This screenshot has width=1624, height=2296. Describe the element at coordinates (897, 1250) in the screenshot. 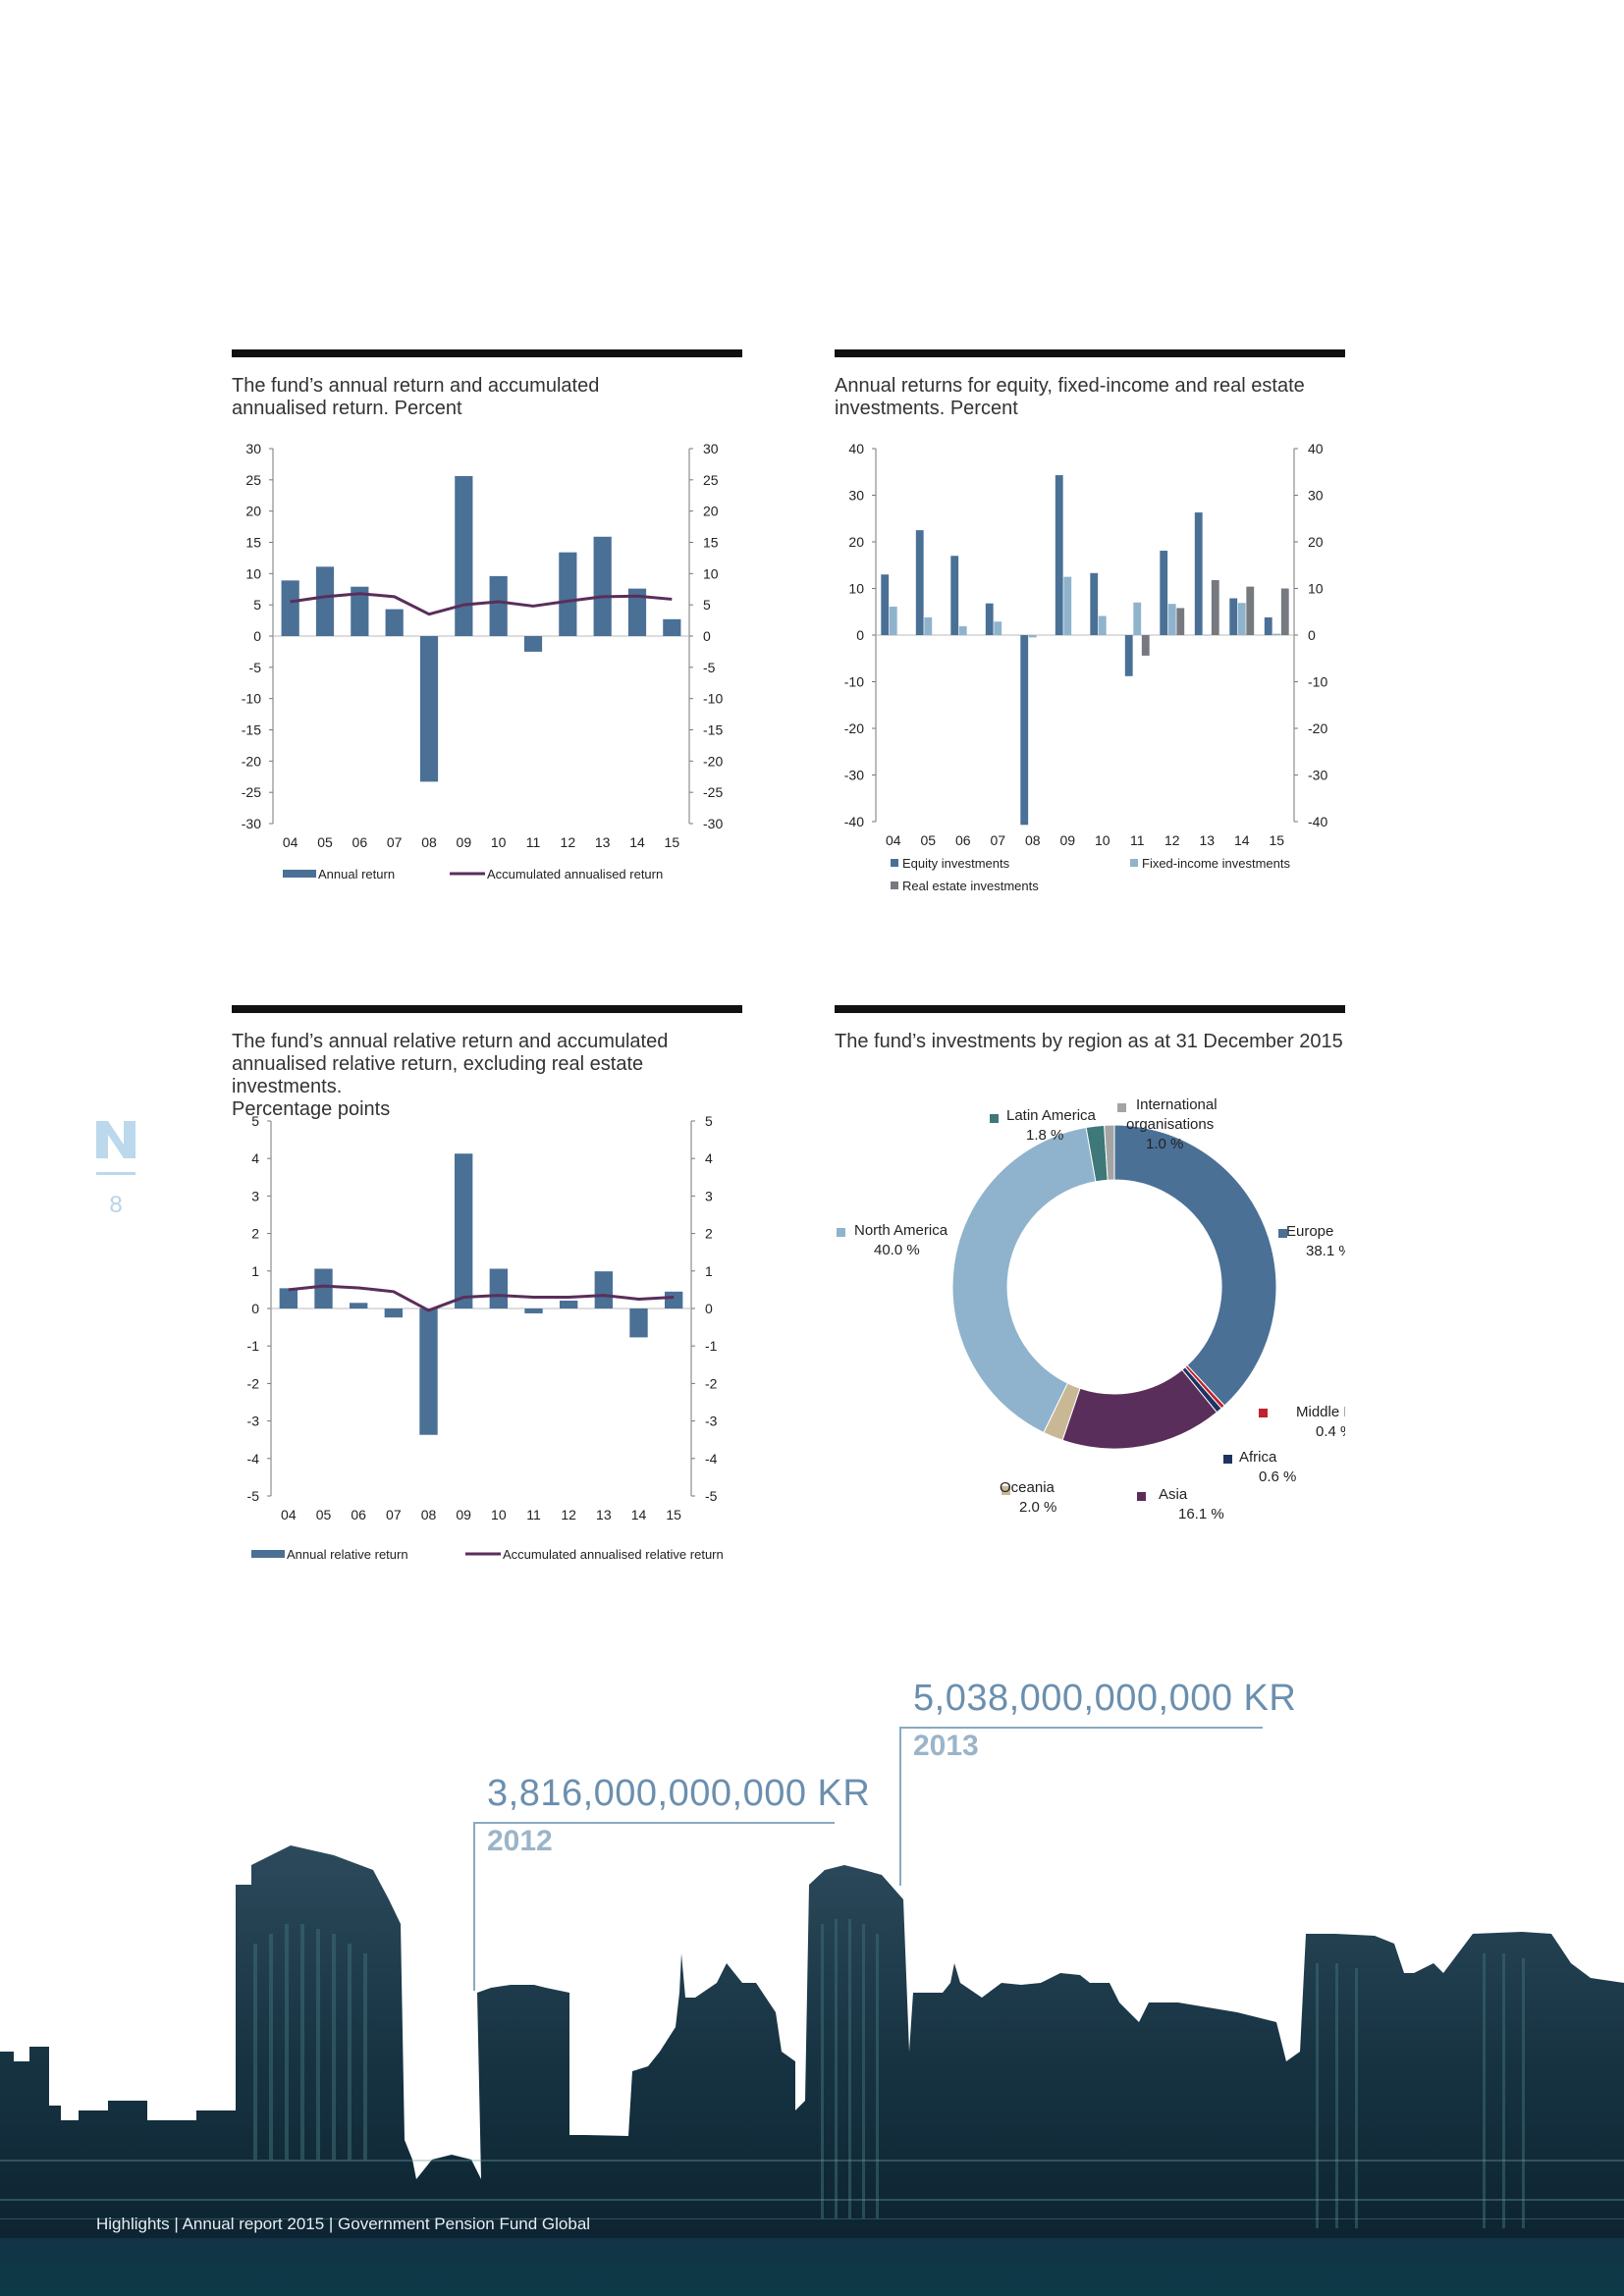

I see `slice-value: 40.0 %` at that location.